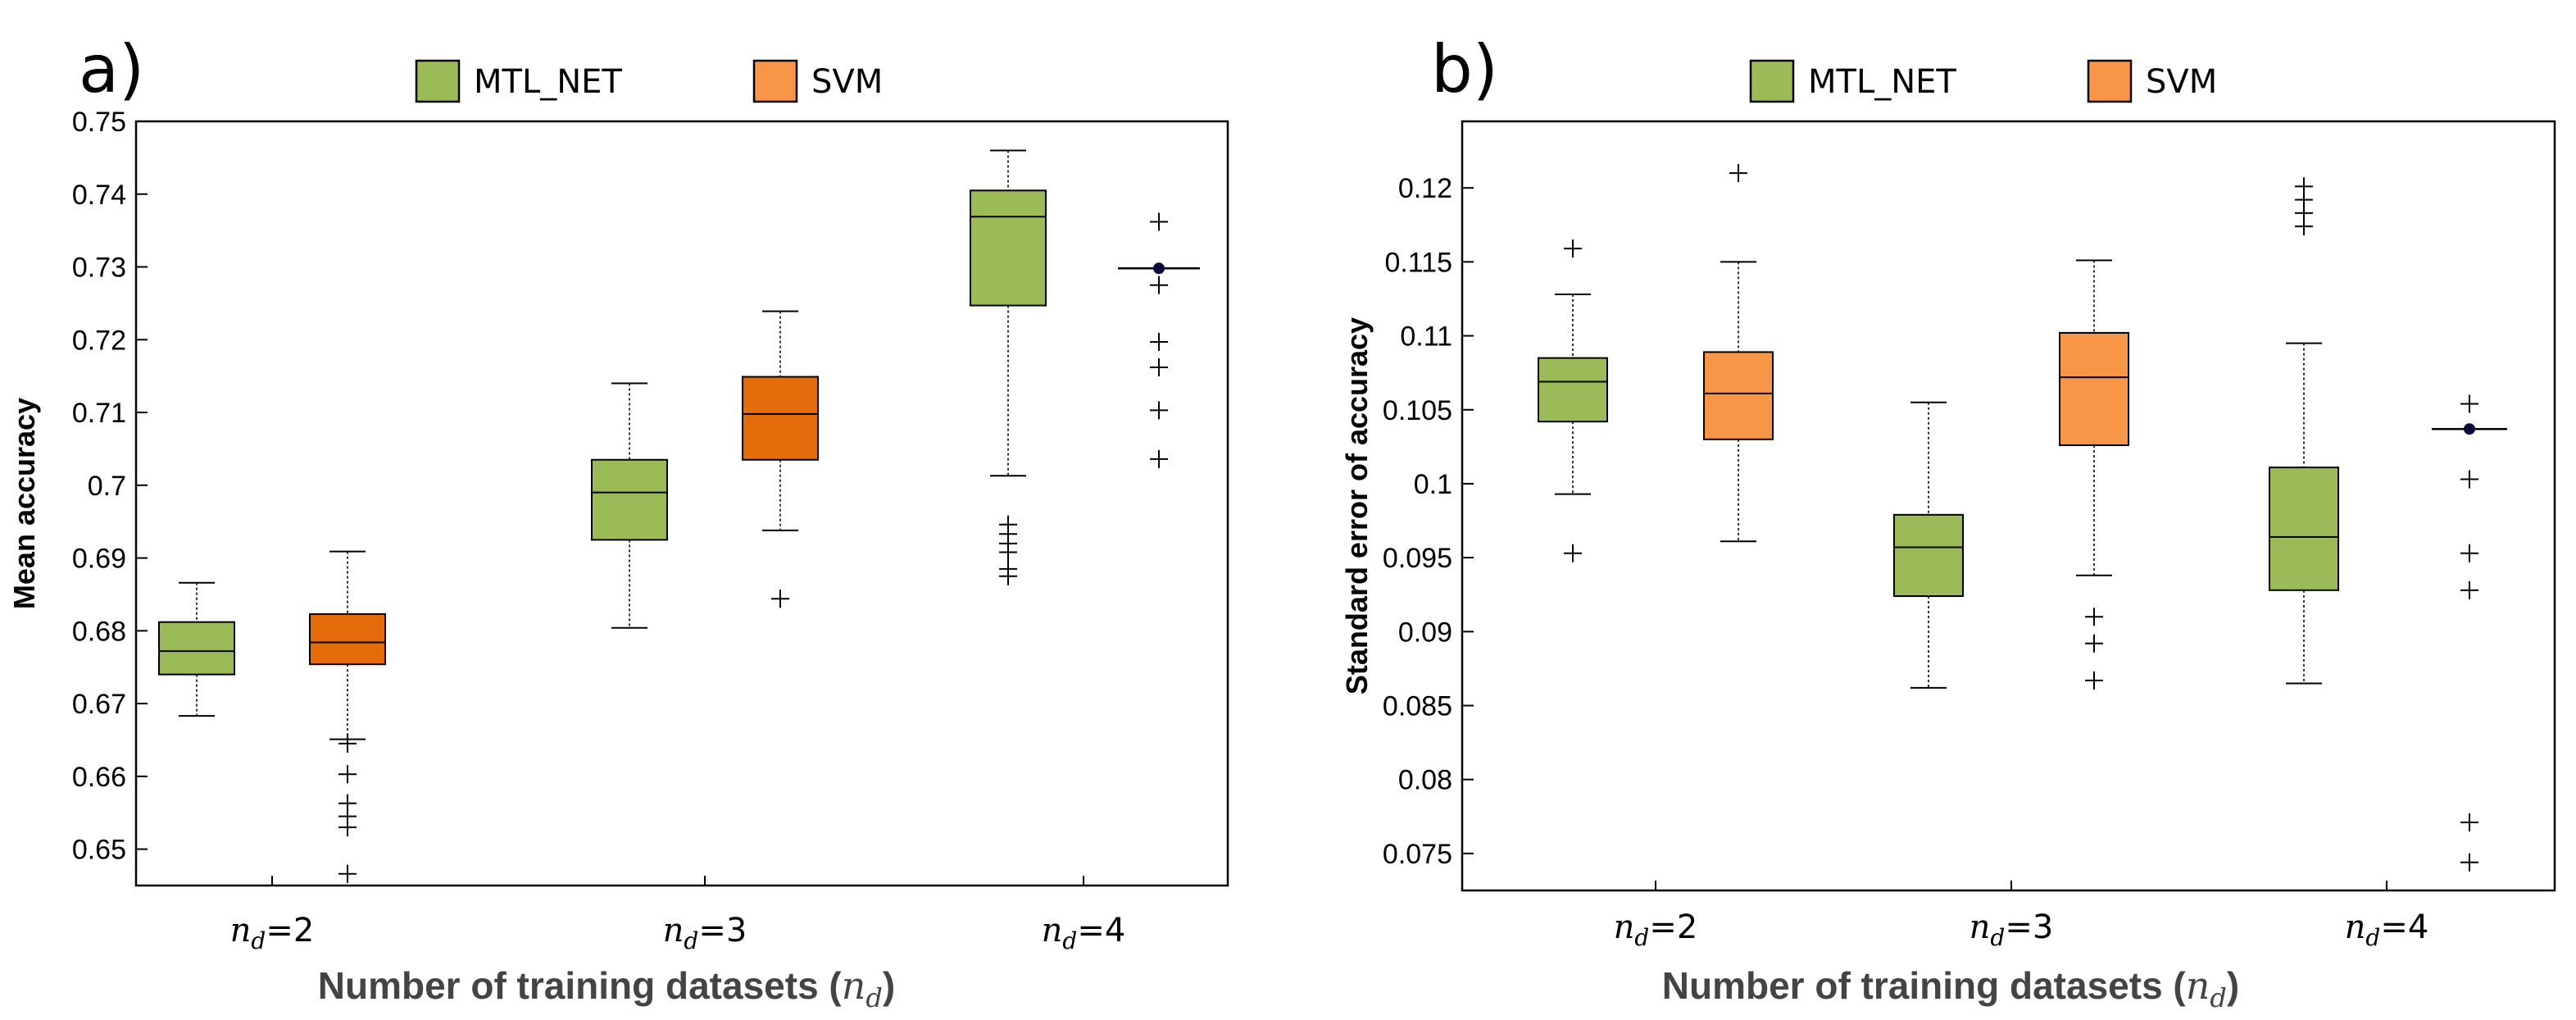 Image resolution: width=2576 pixels, height=1020 pixels. Describe the element at coordinates (24, 504) in the screenshot. I see `y-axis-label: Mean accuracy` at that location.